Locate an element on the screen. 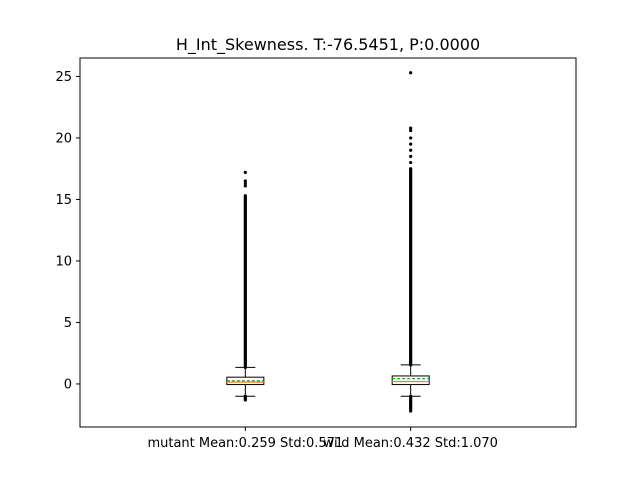 This screenshot has height=480, width=640. x-tick-label: wild Mean:0.432 Std:1.070 is located at coordinates (410, 443).